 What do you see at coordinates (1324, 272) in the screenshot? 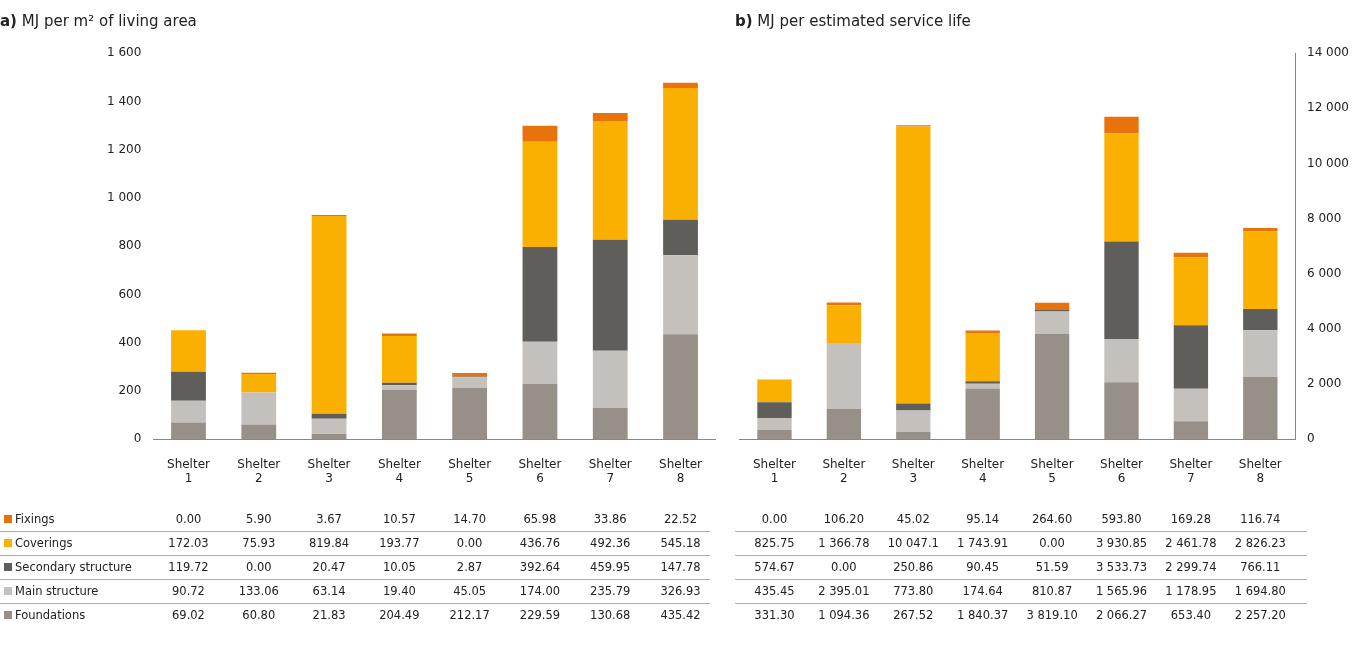
I see `y-tick-label: 6 000` at bounding box center [1324, 272].